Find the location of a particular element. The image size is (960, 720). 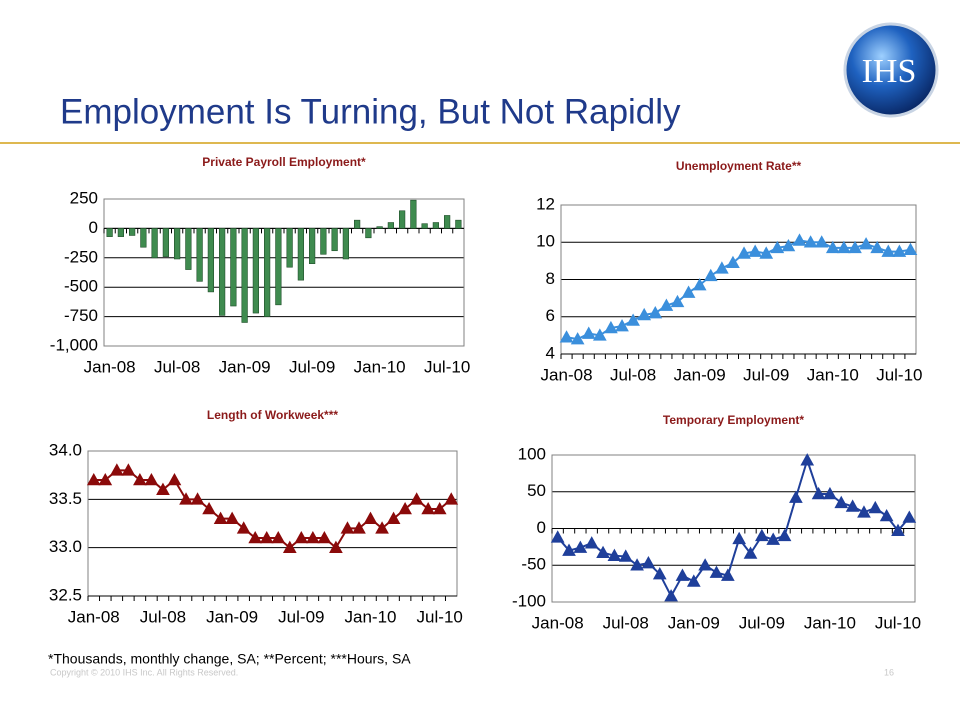

logo-orb is located at coordinates (891, 70).